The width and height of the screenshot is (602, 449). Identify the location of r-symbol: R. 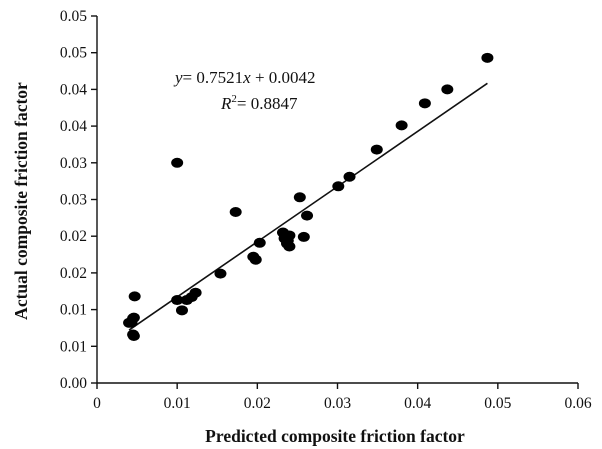
(226, 103).